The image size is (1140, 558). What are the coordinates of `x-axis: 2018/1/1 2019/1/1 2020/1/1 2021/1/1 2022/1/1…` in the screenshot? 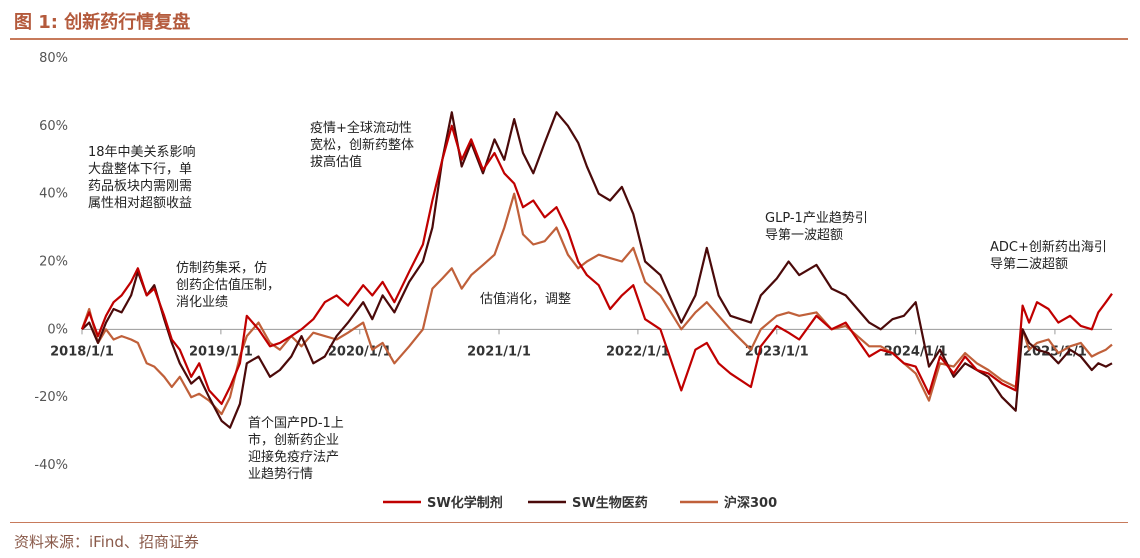 It's located at (581, 343).